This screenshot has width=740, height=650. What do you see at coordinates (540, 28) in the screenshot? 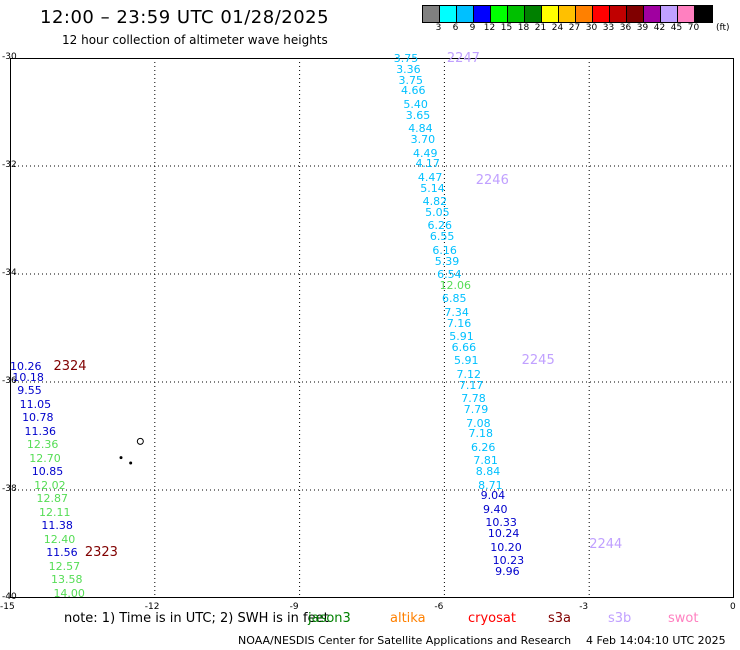
I see `color-scale-tick: 21` at bounding box center [540, 28].